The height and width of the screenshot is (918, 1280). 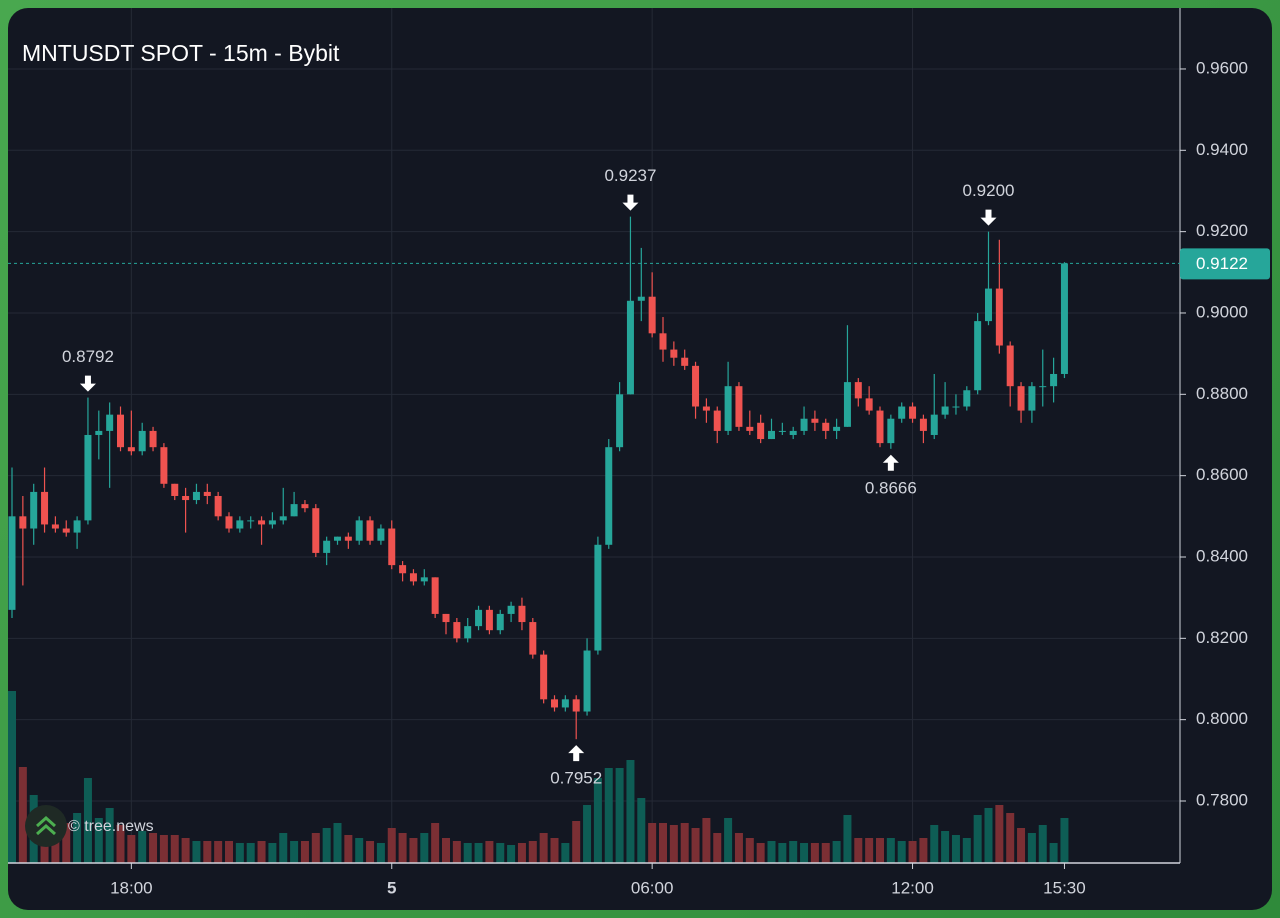 What do you see at coordinates (1222, 799) in the screenshot?
I see `y-tick-label: 0.7800` at bounding box center [1222, 799].